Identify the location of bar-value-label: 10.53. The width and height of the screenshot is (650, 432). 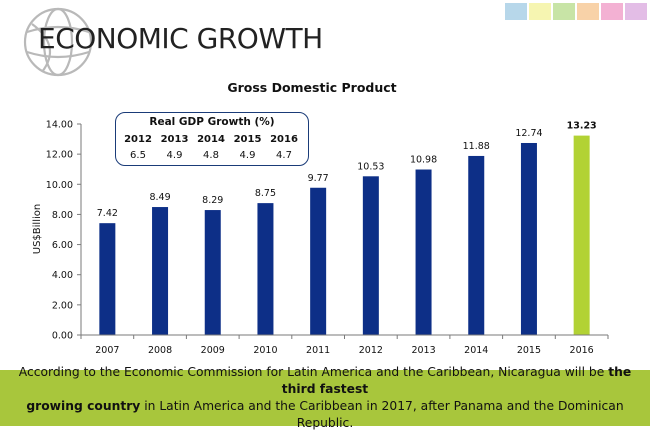
(370, 166).